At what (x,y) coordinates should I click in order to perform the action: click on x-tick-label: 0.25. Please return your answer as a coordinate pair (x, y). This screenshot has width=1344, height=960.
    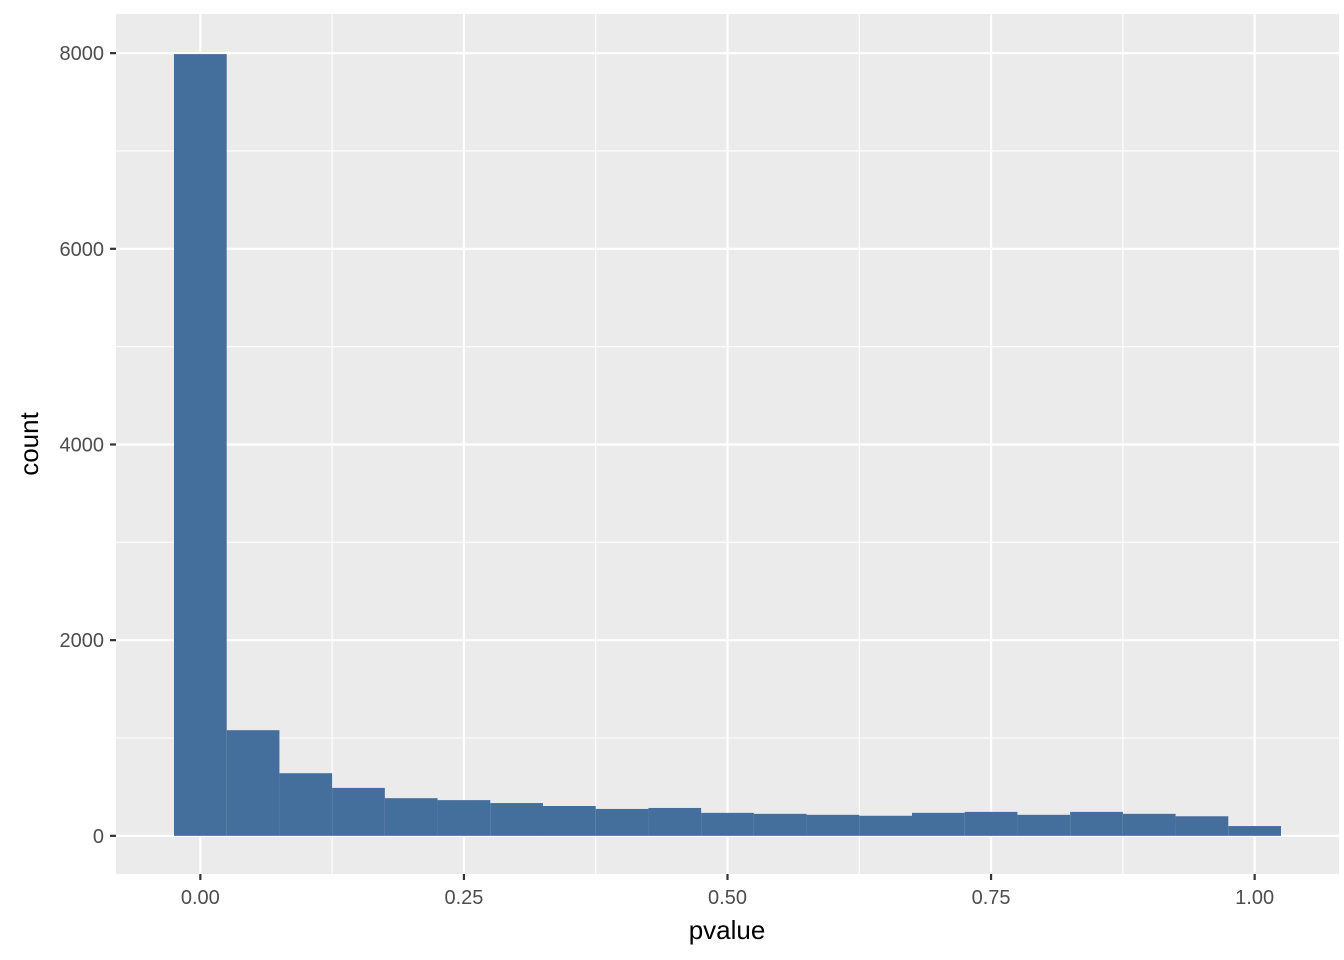
    Looking at the image, I should click on (463, 898).